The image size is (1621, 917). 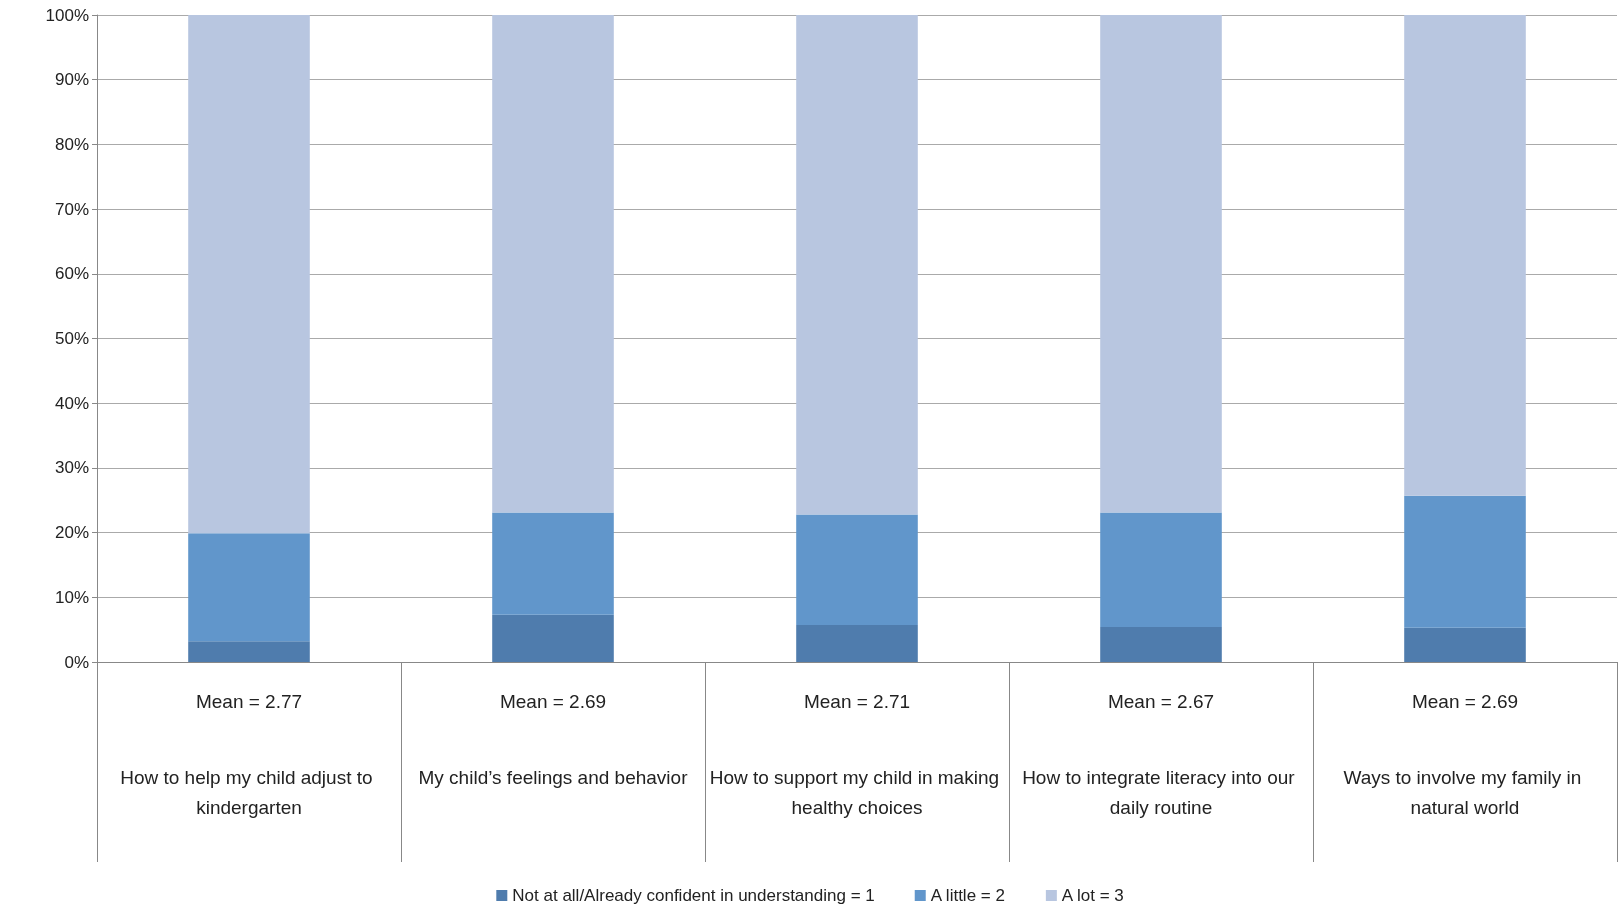 What do you see at coordinates (71, 338) in the screenshot?
I see `y-tick-label: 50%` at bounding box center [71, 338].